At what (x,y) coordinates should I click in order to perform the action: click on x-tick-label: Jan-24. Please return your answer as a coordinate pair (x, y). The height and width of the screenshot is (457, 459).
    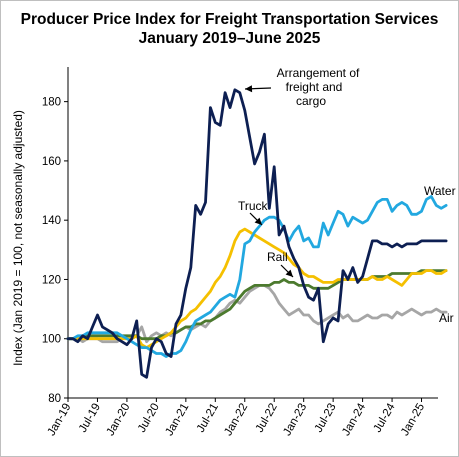
    Looking at the image, I should click on (354, 419).